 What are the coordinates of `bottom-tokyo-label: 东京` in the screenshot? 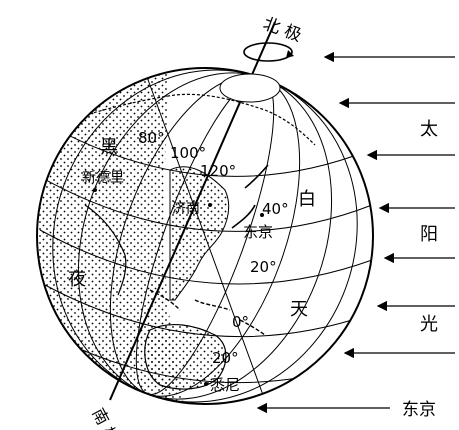 It's located at (419, 410).